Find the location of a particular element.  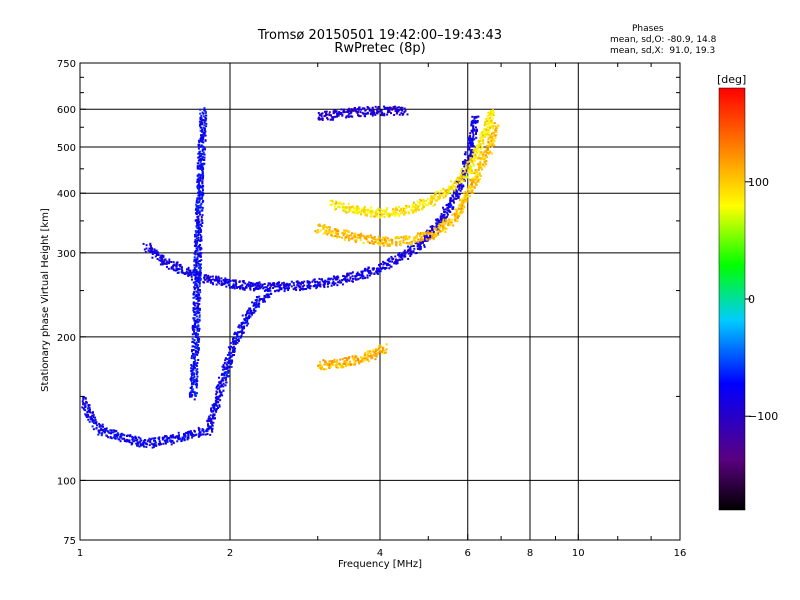

y-axis-label: Stationary phase Virtual Height [km] is located at coordinates (45, 300).